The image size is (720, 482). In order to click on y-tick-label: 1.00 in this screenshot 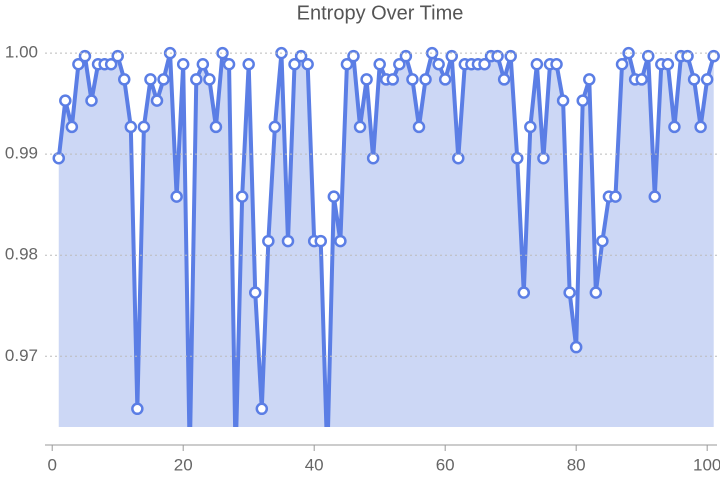, I will do `click(21, 52)`.